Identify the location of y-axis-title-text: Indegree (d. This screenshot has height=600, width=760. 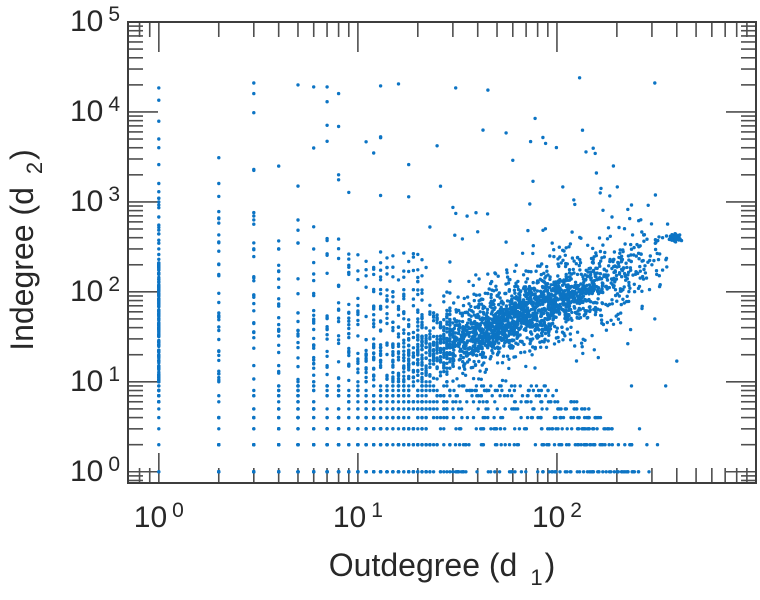
(22, 269).